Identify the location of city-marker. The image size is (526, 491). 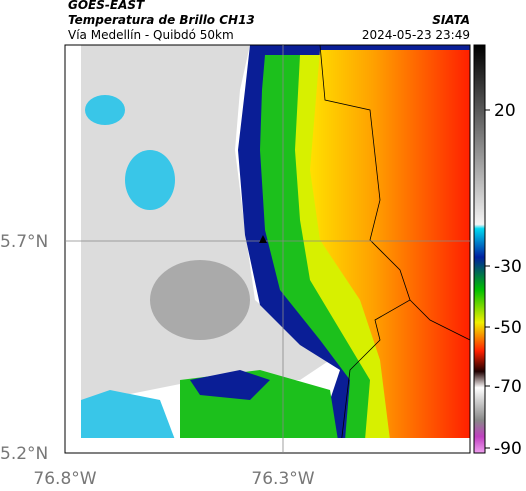
(263, 239).